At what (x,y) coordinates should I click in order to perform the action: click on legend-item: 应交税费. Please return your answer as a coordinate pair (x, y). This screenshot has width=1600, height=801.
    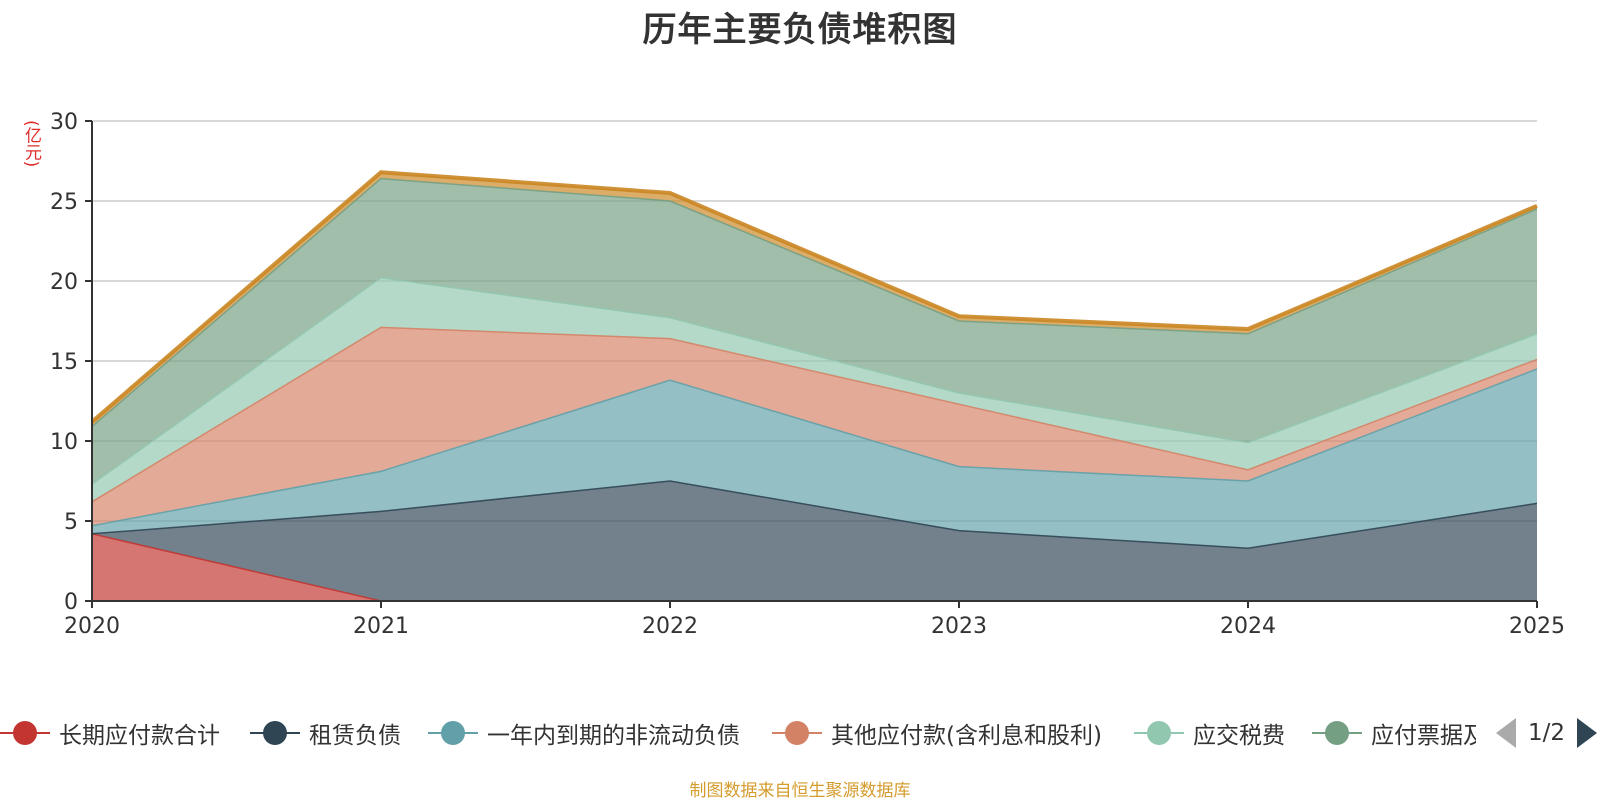
    Looking at the image, I should click on (1209, 733).